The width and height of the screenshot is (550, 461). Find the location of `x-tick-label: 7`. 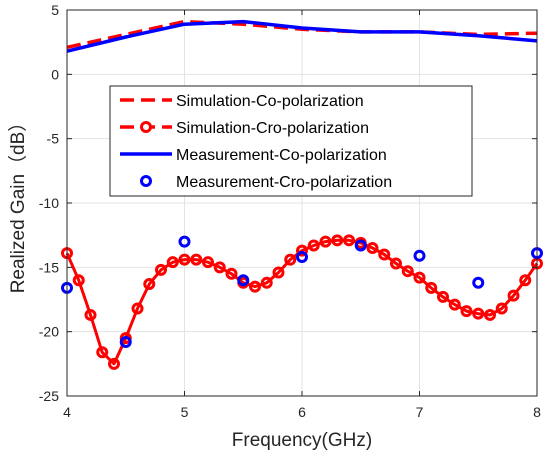

x-tick-label: 7 is located at coordinates (420, 412).